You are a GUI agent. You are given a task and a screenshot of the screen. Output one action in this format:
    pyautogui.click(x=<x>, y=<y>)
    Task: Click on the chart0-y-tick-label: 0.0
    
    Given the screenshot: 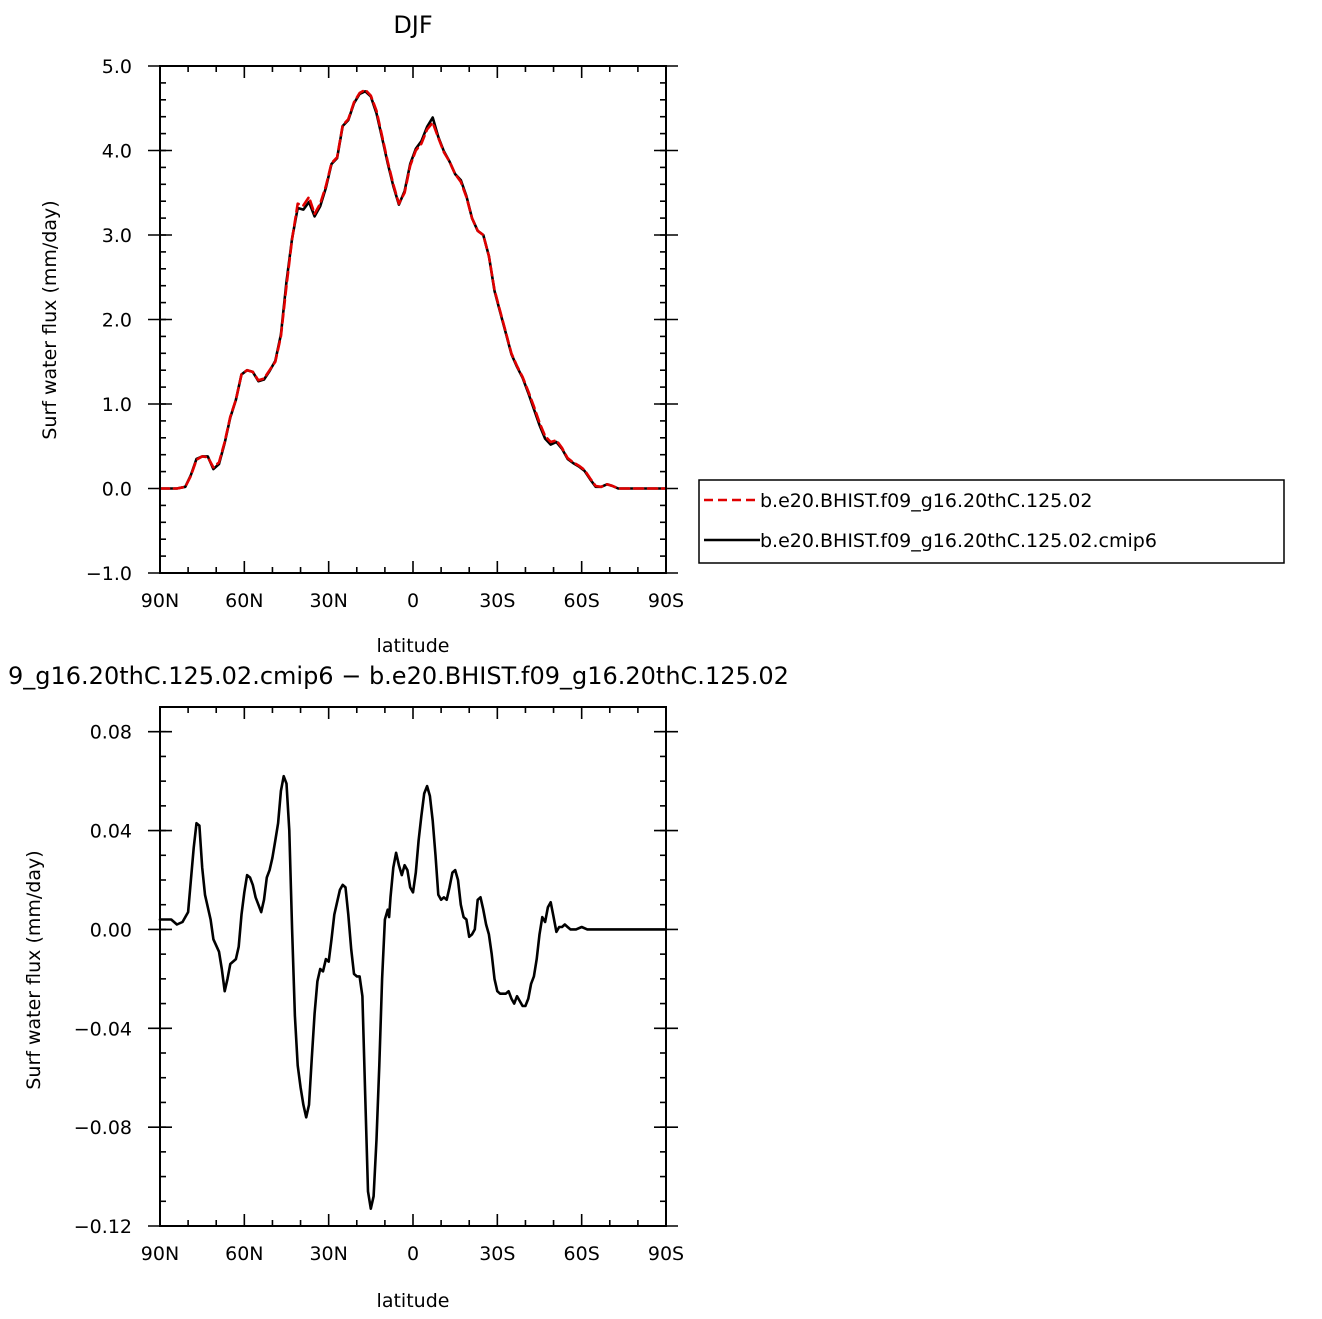 What is the action you would take?
    pyautogui.click(x=117, y=490)
    